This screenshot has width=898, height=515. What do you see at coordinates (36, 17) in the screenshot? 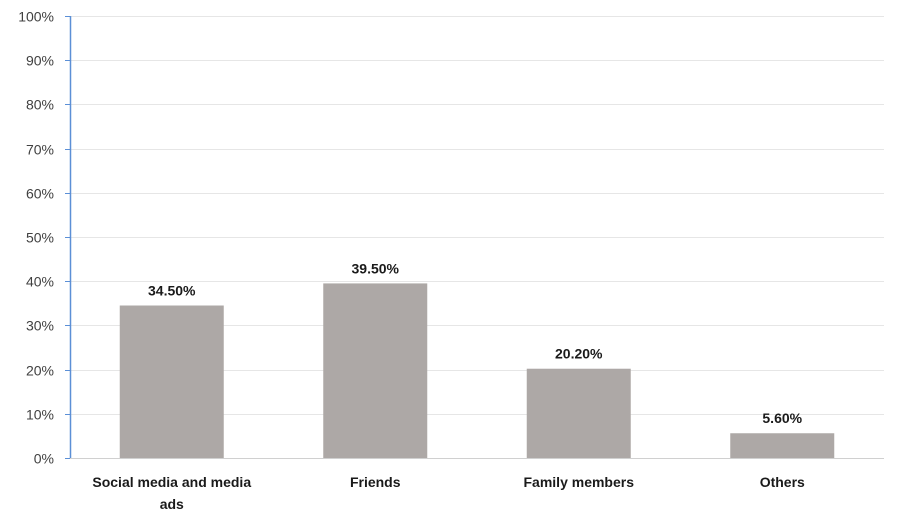
I see `y-tick-label: 100%` at bounding box center [36, 17].